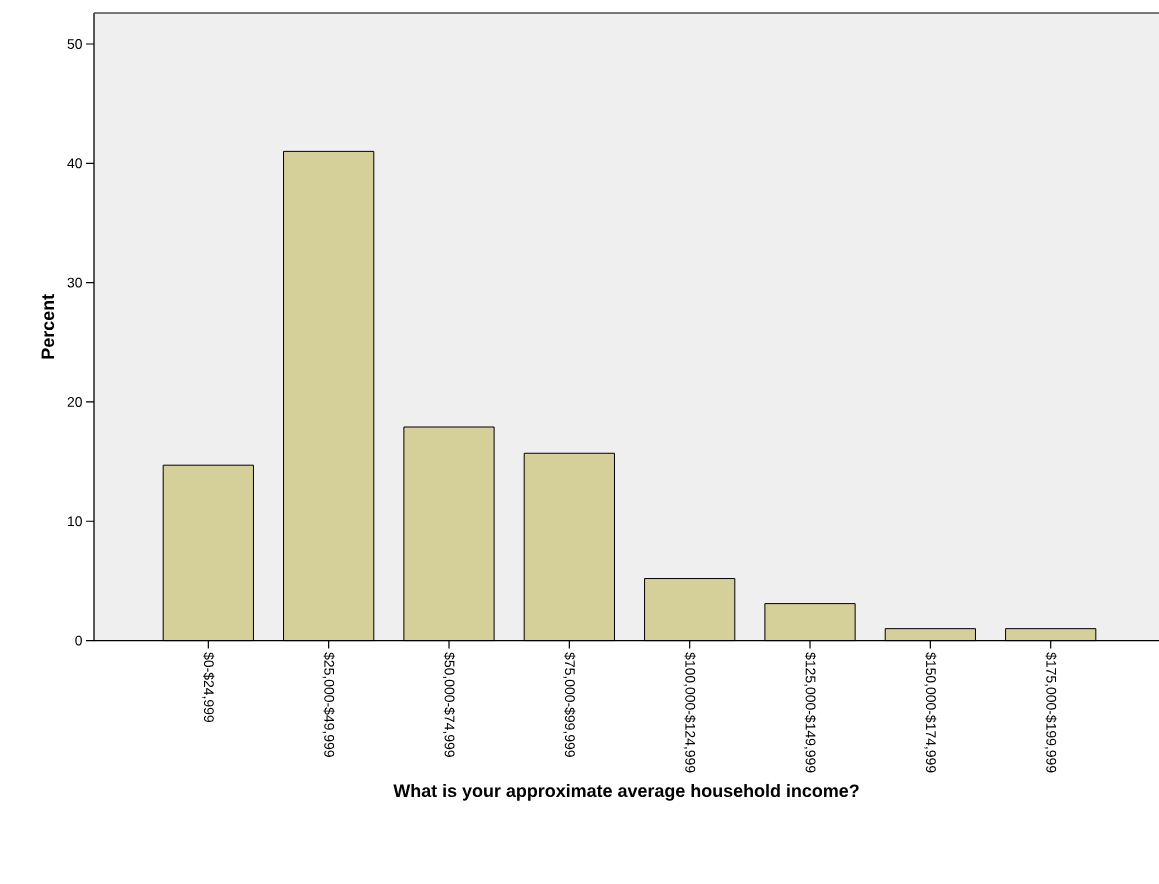 This screenshot has height=884, width=1159. Describe the element at coordinates (48, 326) in the screenshot. I see `y-axis-title: Percent` at that location.